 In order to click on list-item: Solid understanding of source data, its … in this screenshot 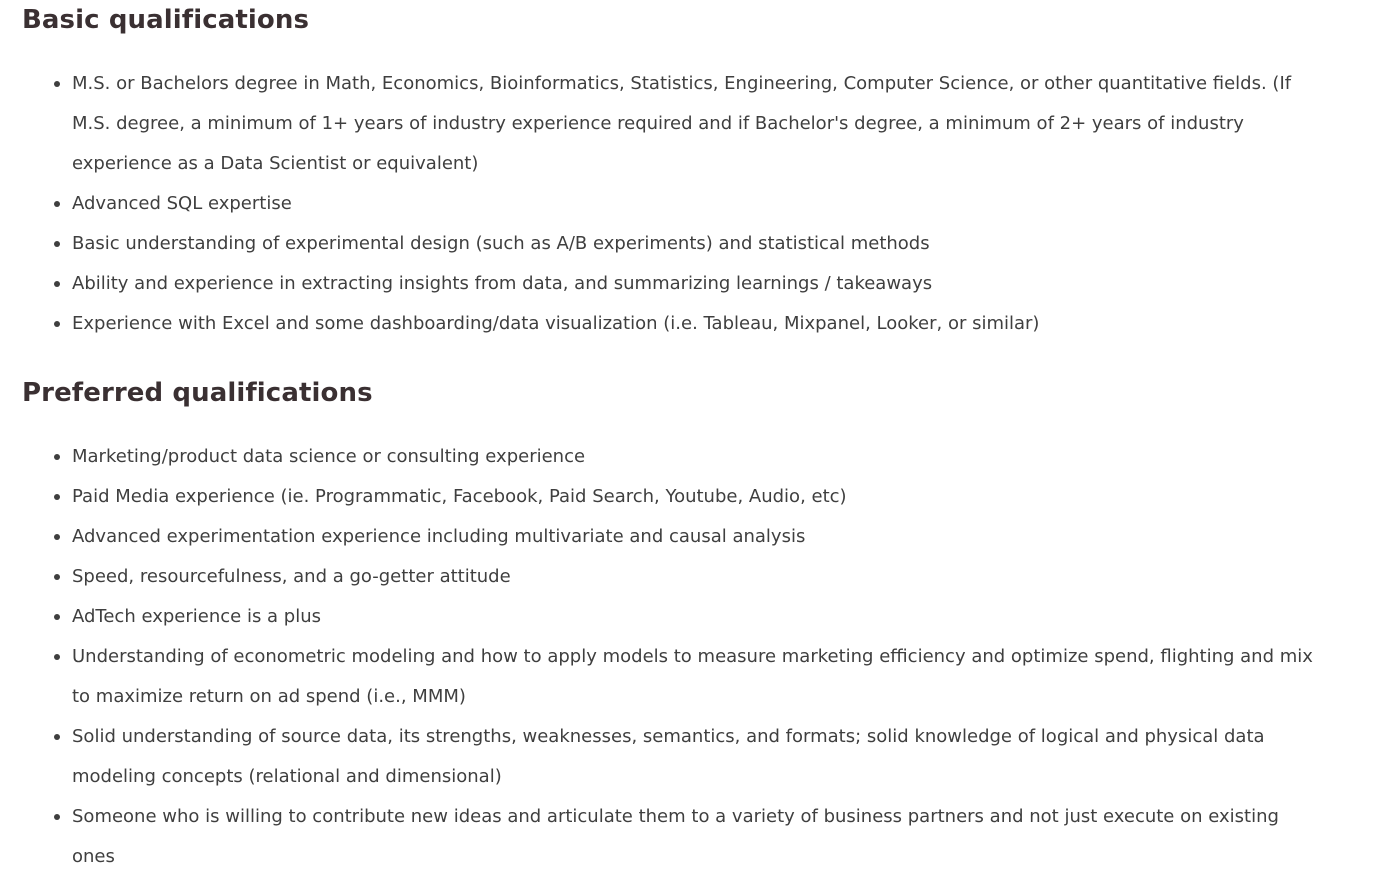, I will do `click(672, 757)`.